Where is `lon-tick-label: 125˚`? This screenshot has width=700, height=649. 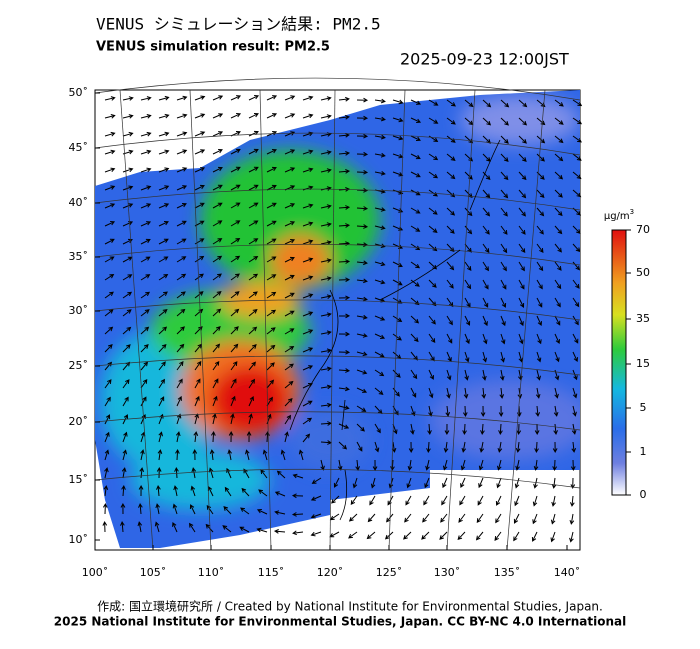 lon-tick-label: 125˚ is located at coordinates (389, 572).